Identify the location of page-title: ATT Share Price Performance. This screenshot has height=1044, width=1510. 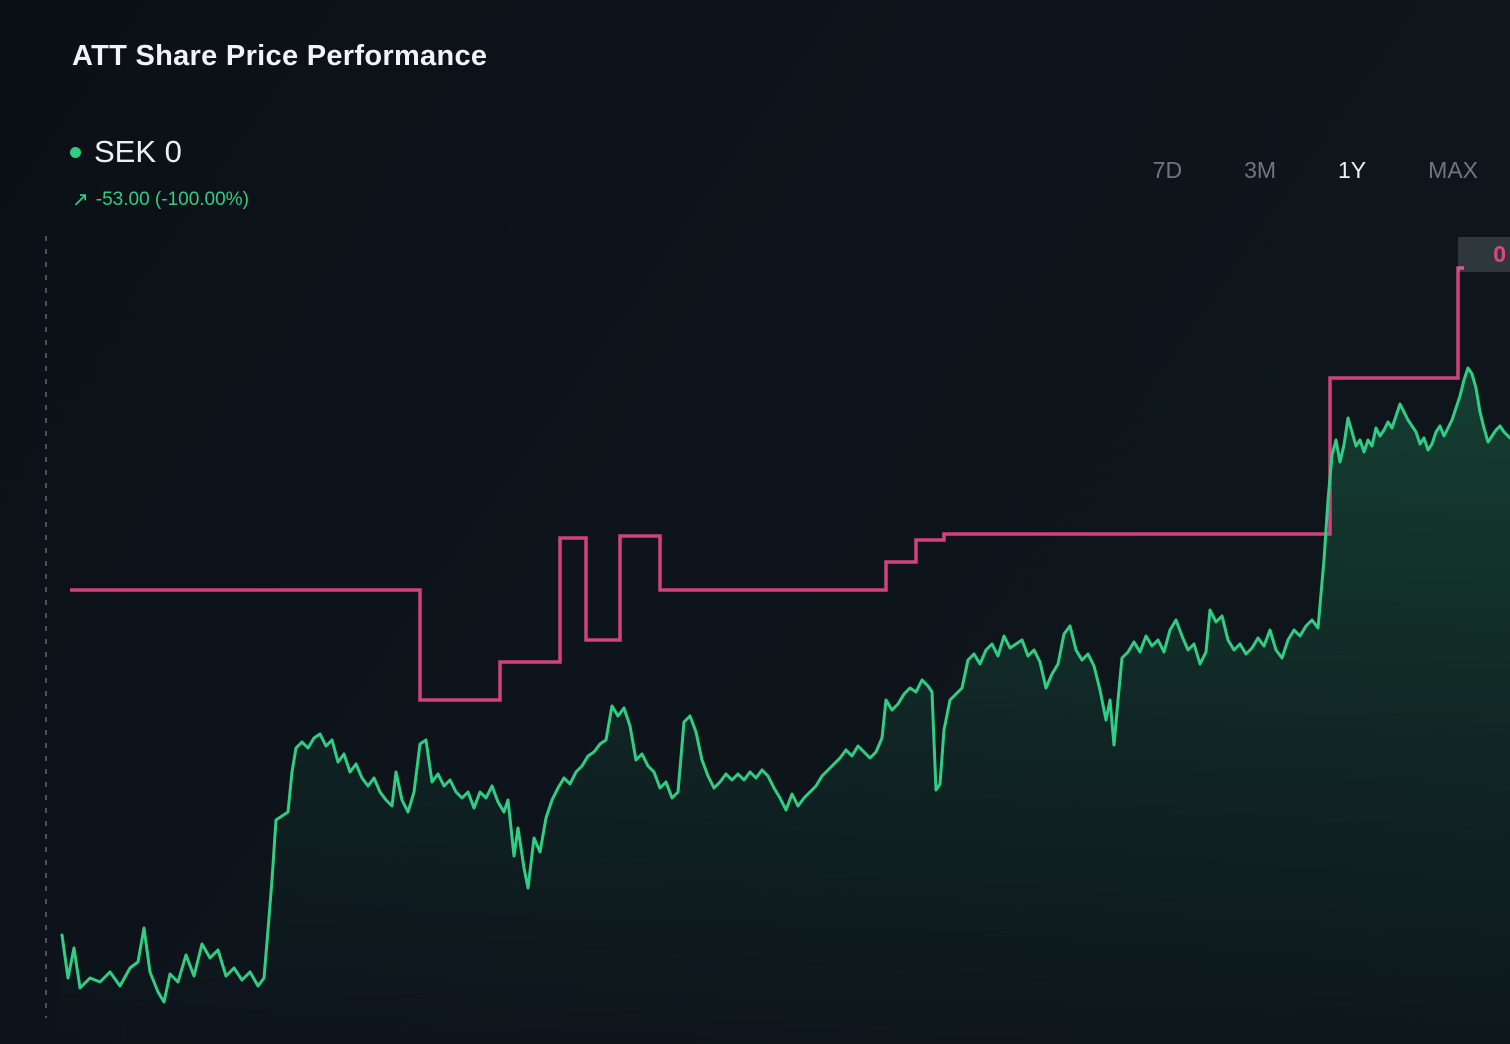
(280, 56).